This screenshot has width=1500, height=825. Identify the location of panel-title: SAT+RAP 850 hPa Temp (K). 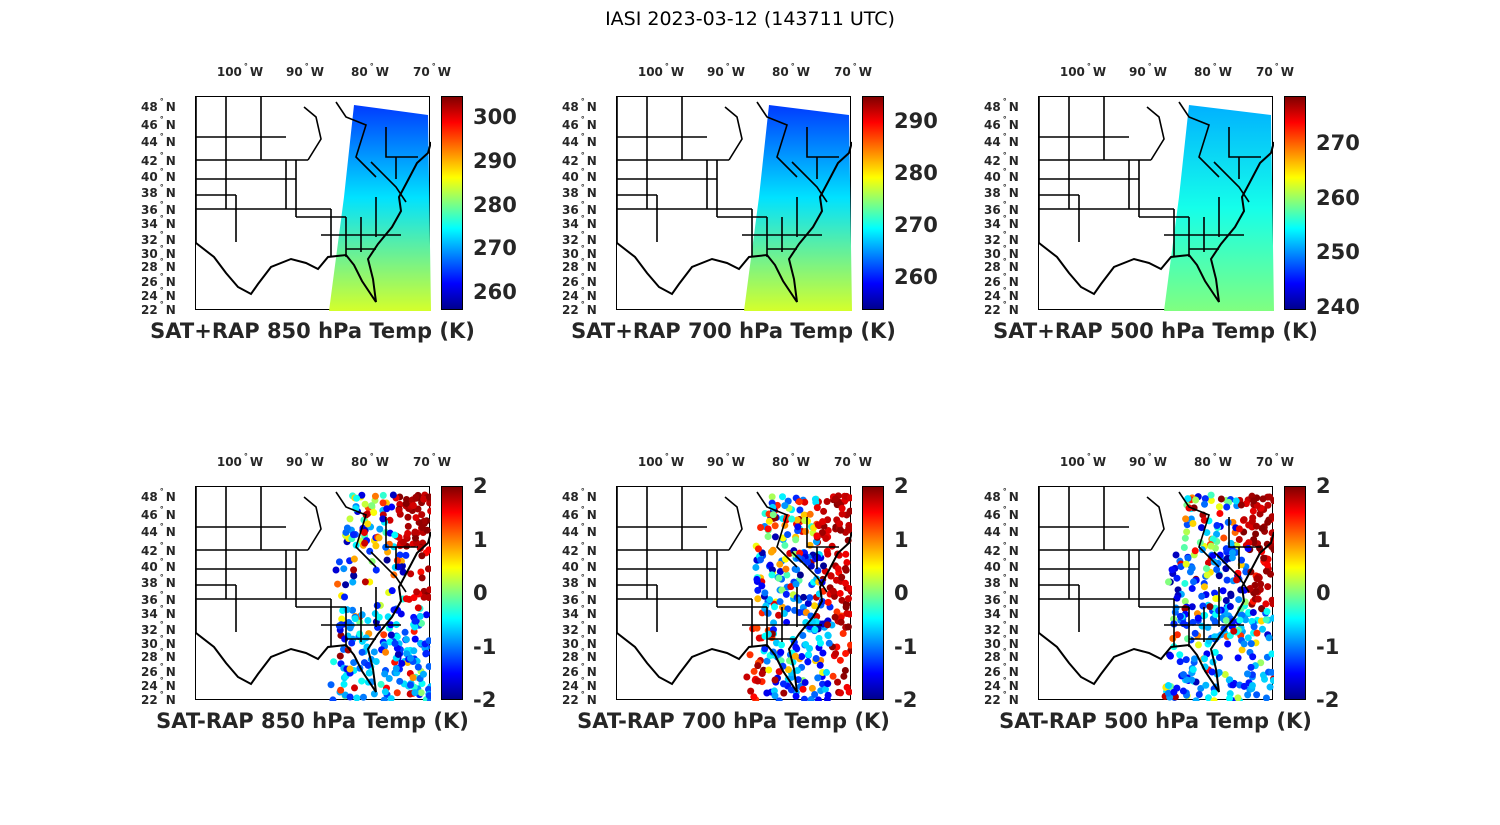
(312, 331).